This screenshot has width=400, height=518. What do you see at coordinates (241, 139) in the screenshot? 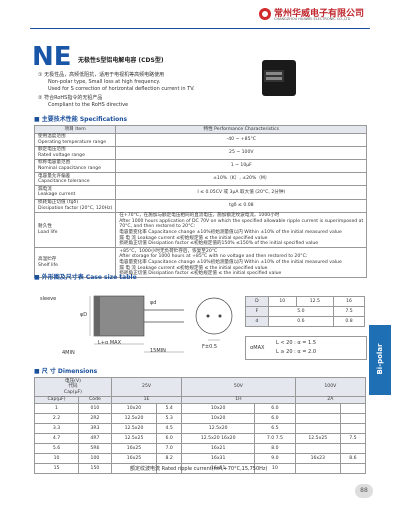
I see `value-cell: -40 ~ +85°C` at bounding box center [241, 139].